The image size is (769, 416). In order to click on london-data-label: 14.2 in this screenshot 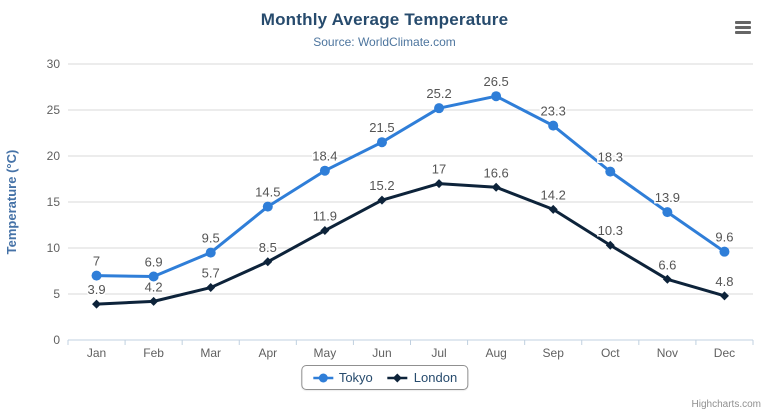, I will do `click(553, 194)`.